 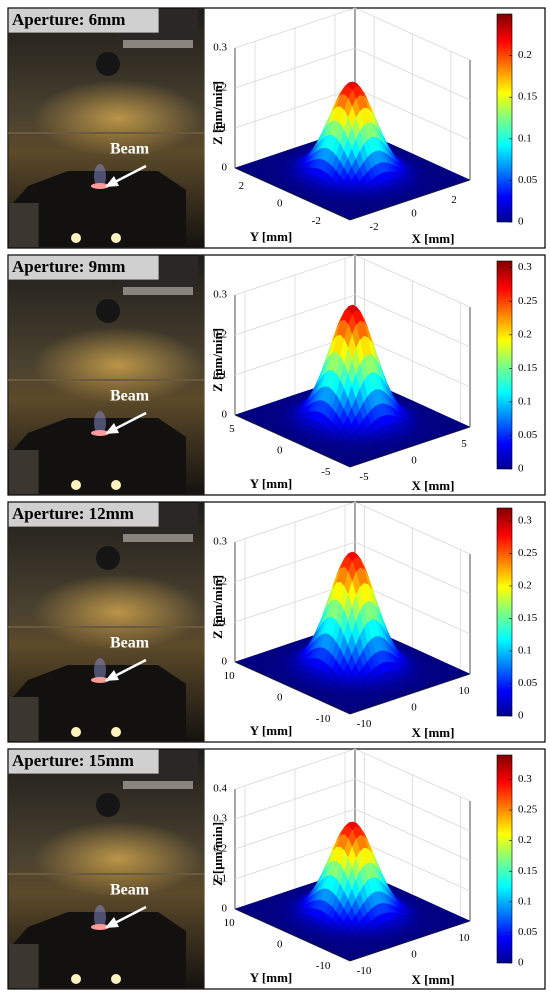 What do you see at coordinates (326, 472) in the screenshot?
I see `y-tick-label: -5` at bounding box center [326, 472].